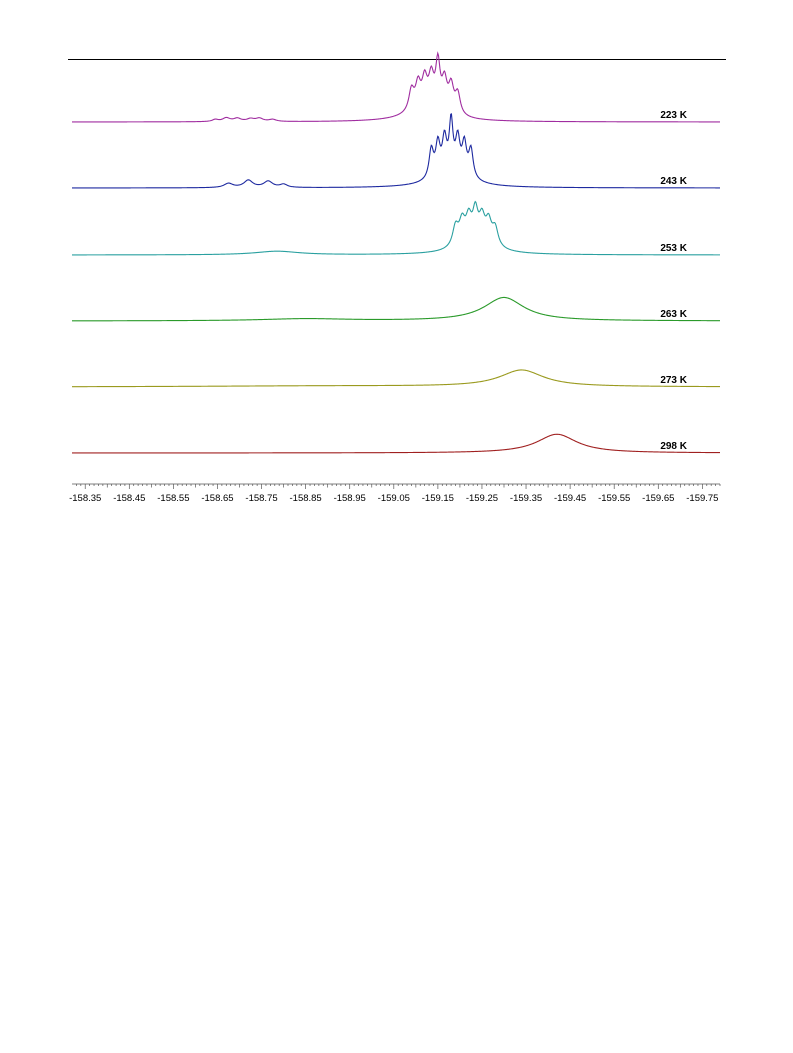  What do you see at coordinates (673, 181) in the screenshot?
I see `series-label-243-k: 243 K` at bounding box center [673, 181].